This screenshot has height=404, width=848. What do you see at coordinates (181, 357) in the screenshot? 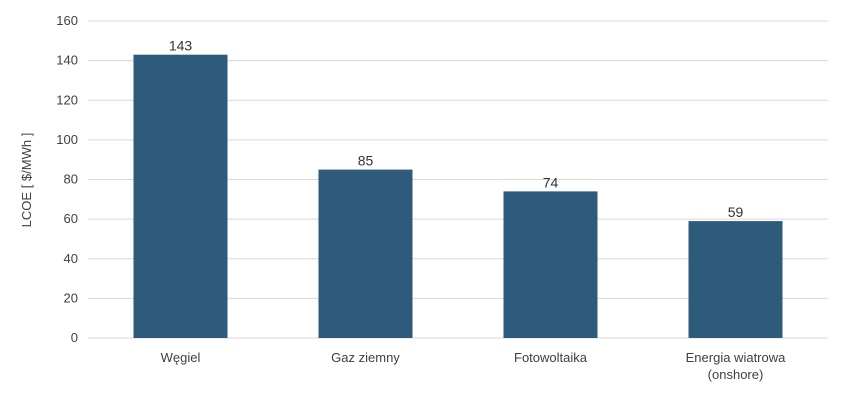
I see `x-tick-label: Węgiel` at bounding box center [181, 357].